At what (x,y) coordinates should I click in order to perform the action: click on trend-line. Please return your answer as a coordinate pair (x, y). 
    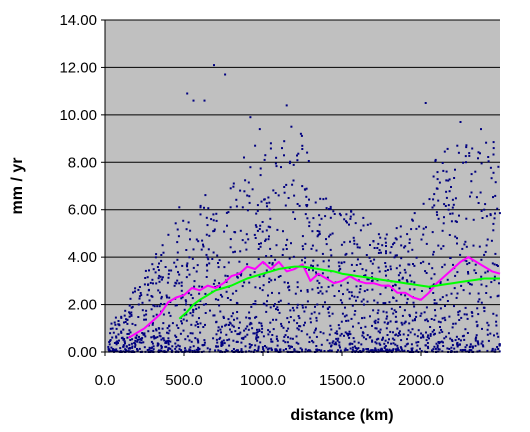
    Looking at the image, I should click on (339, 292).